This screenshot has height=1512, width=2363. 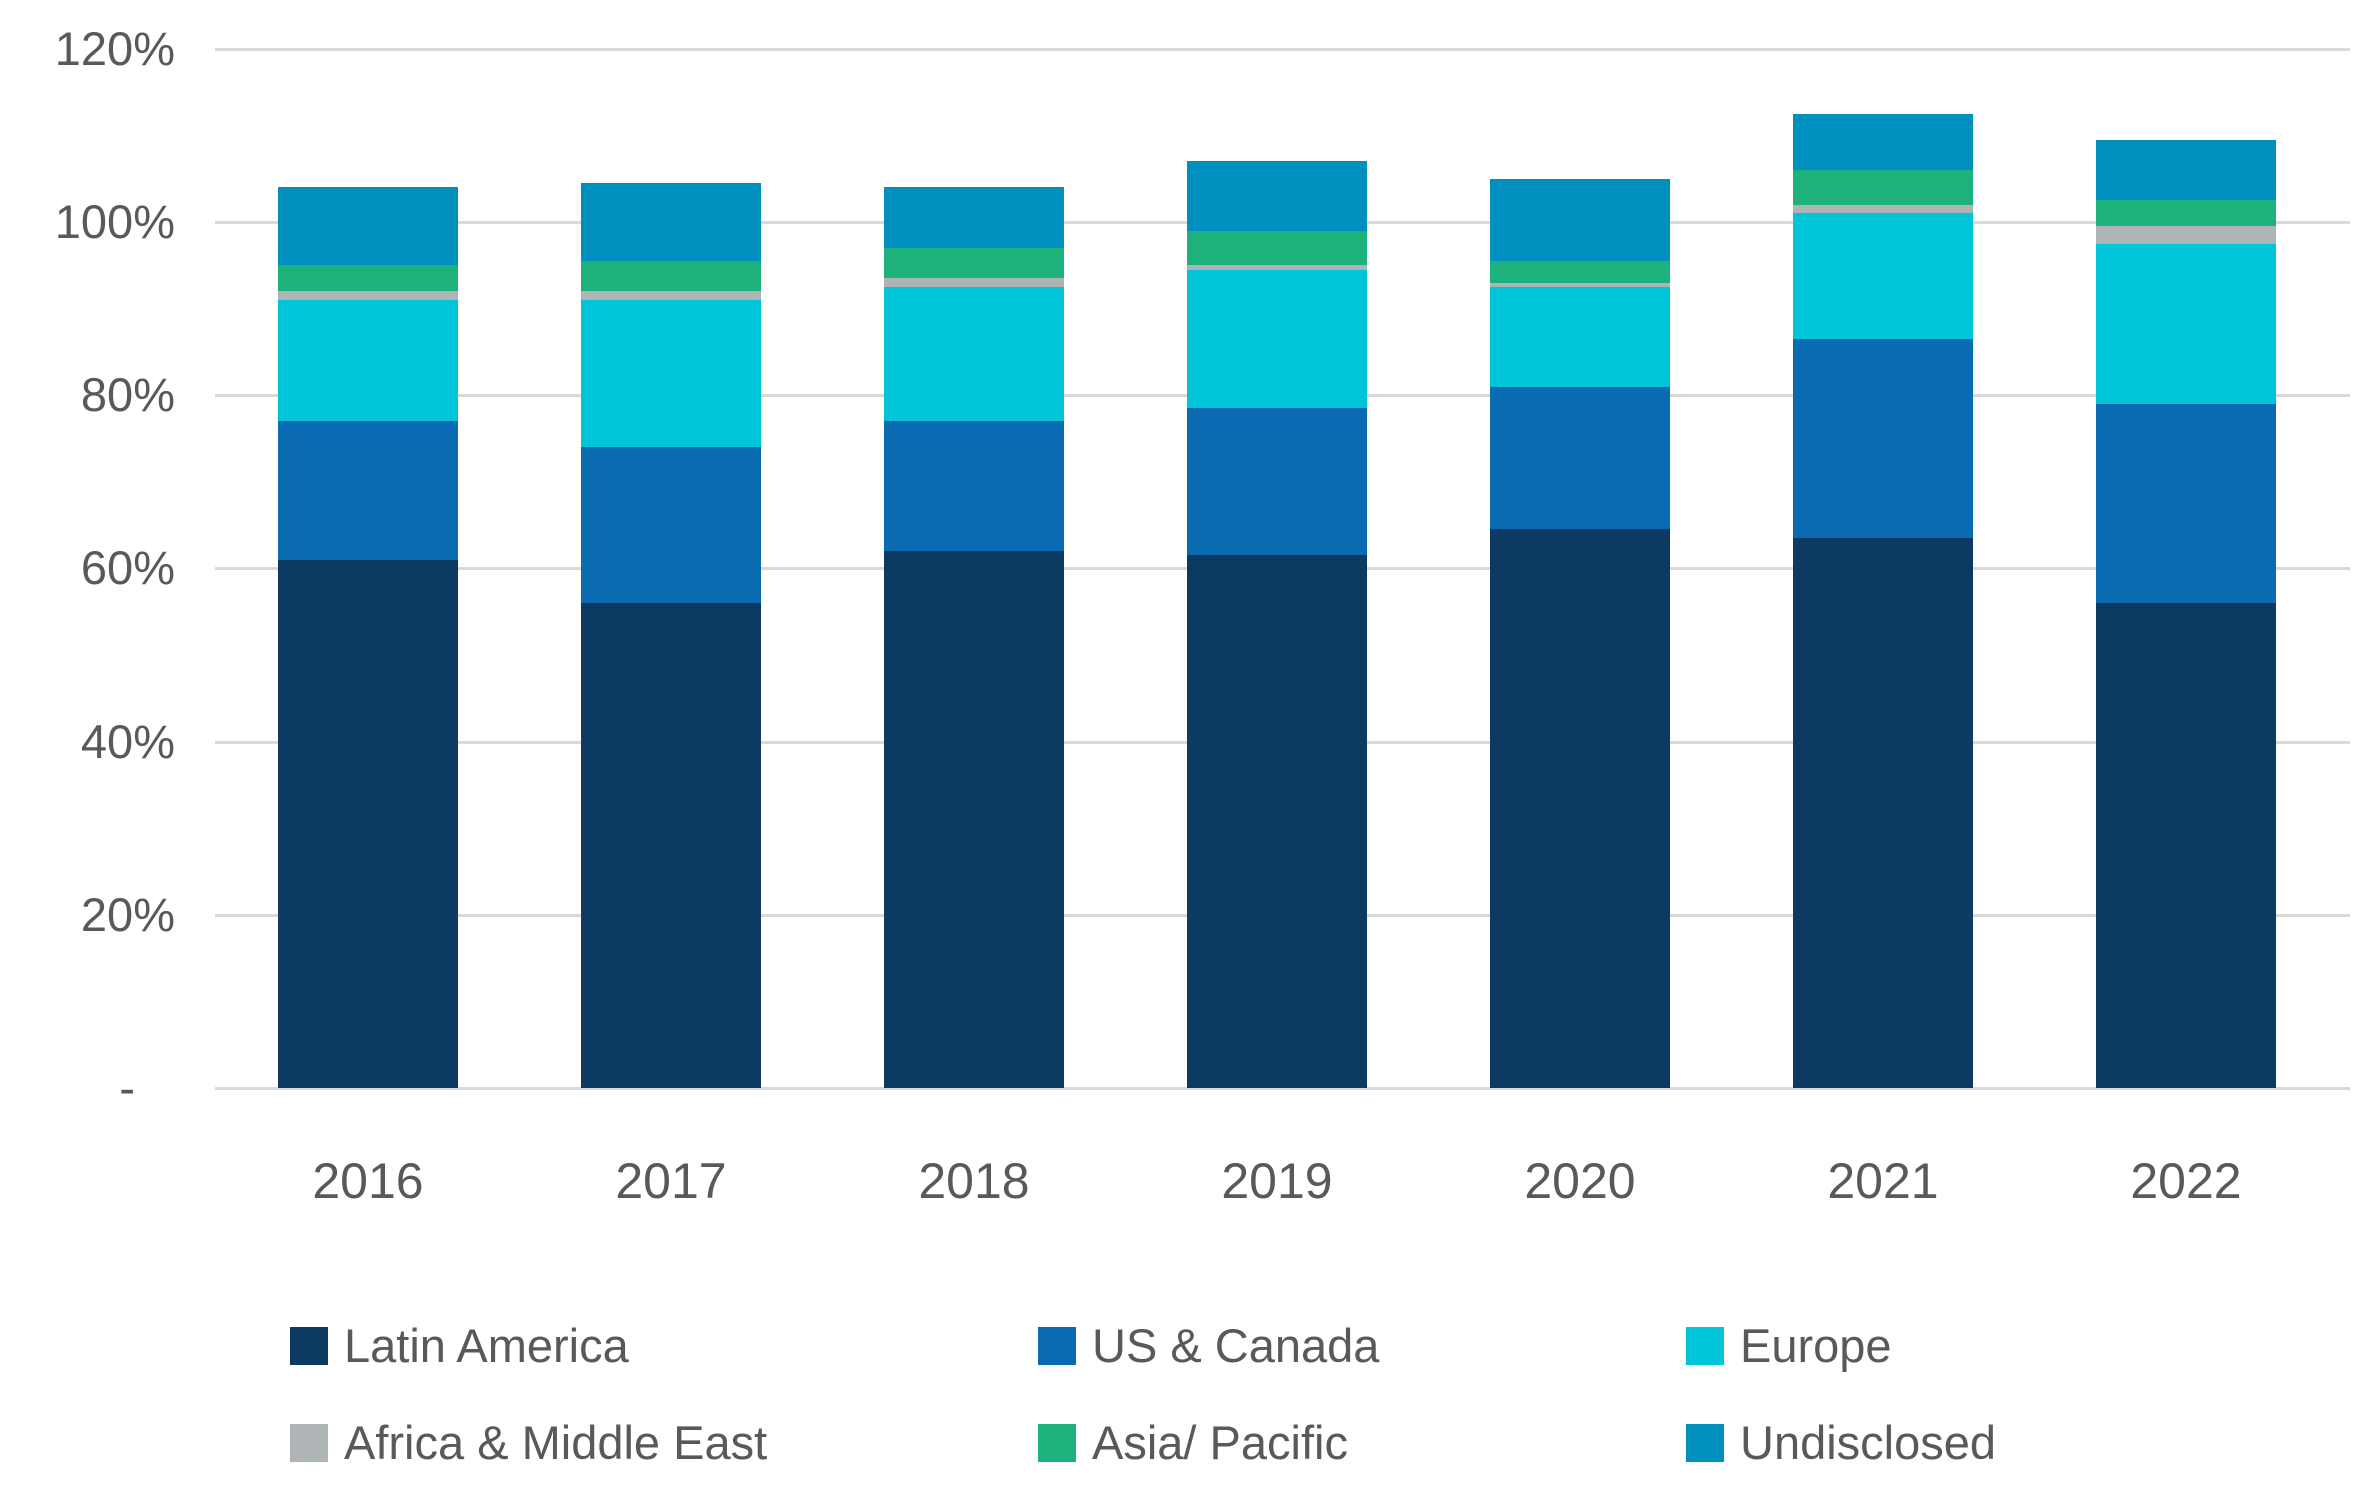 I want to click on segment-asia-pacific-2019, so click(x=1277, y=248).